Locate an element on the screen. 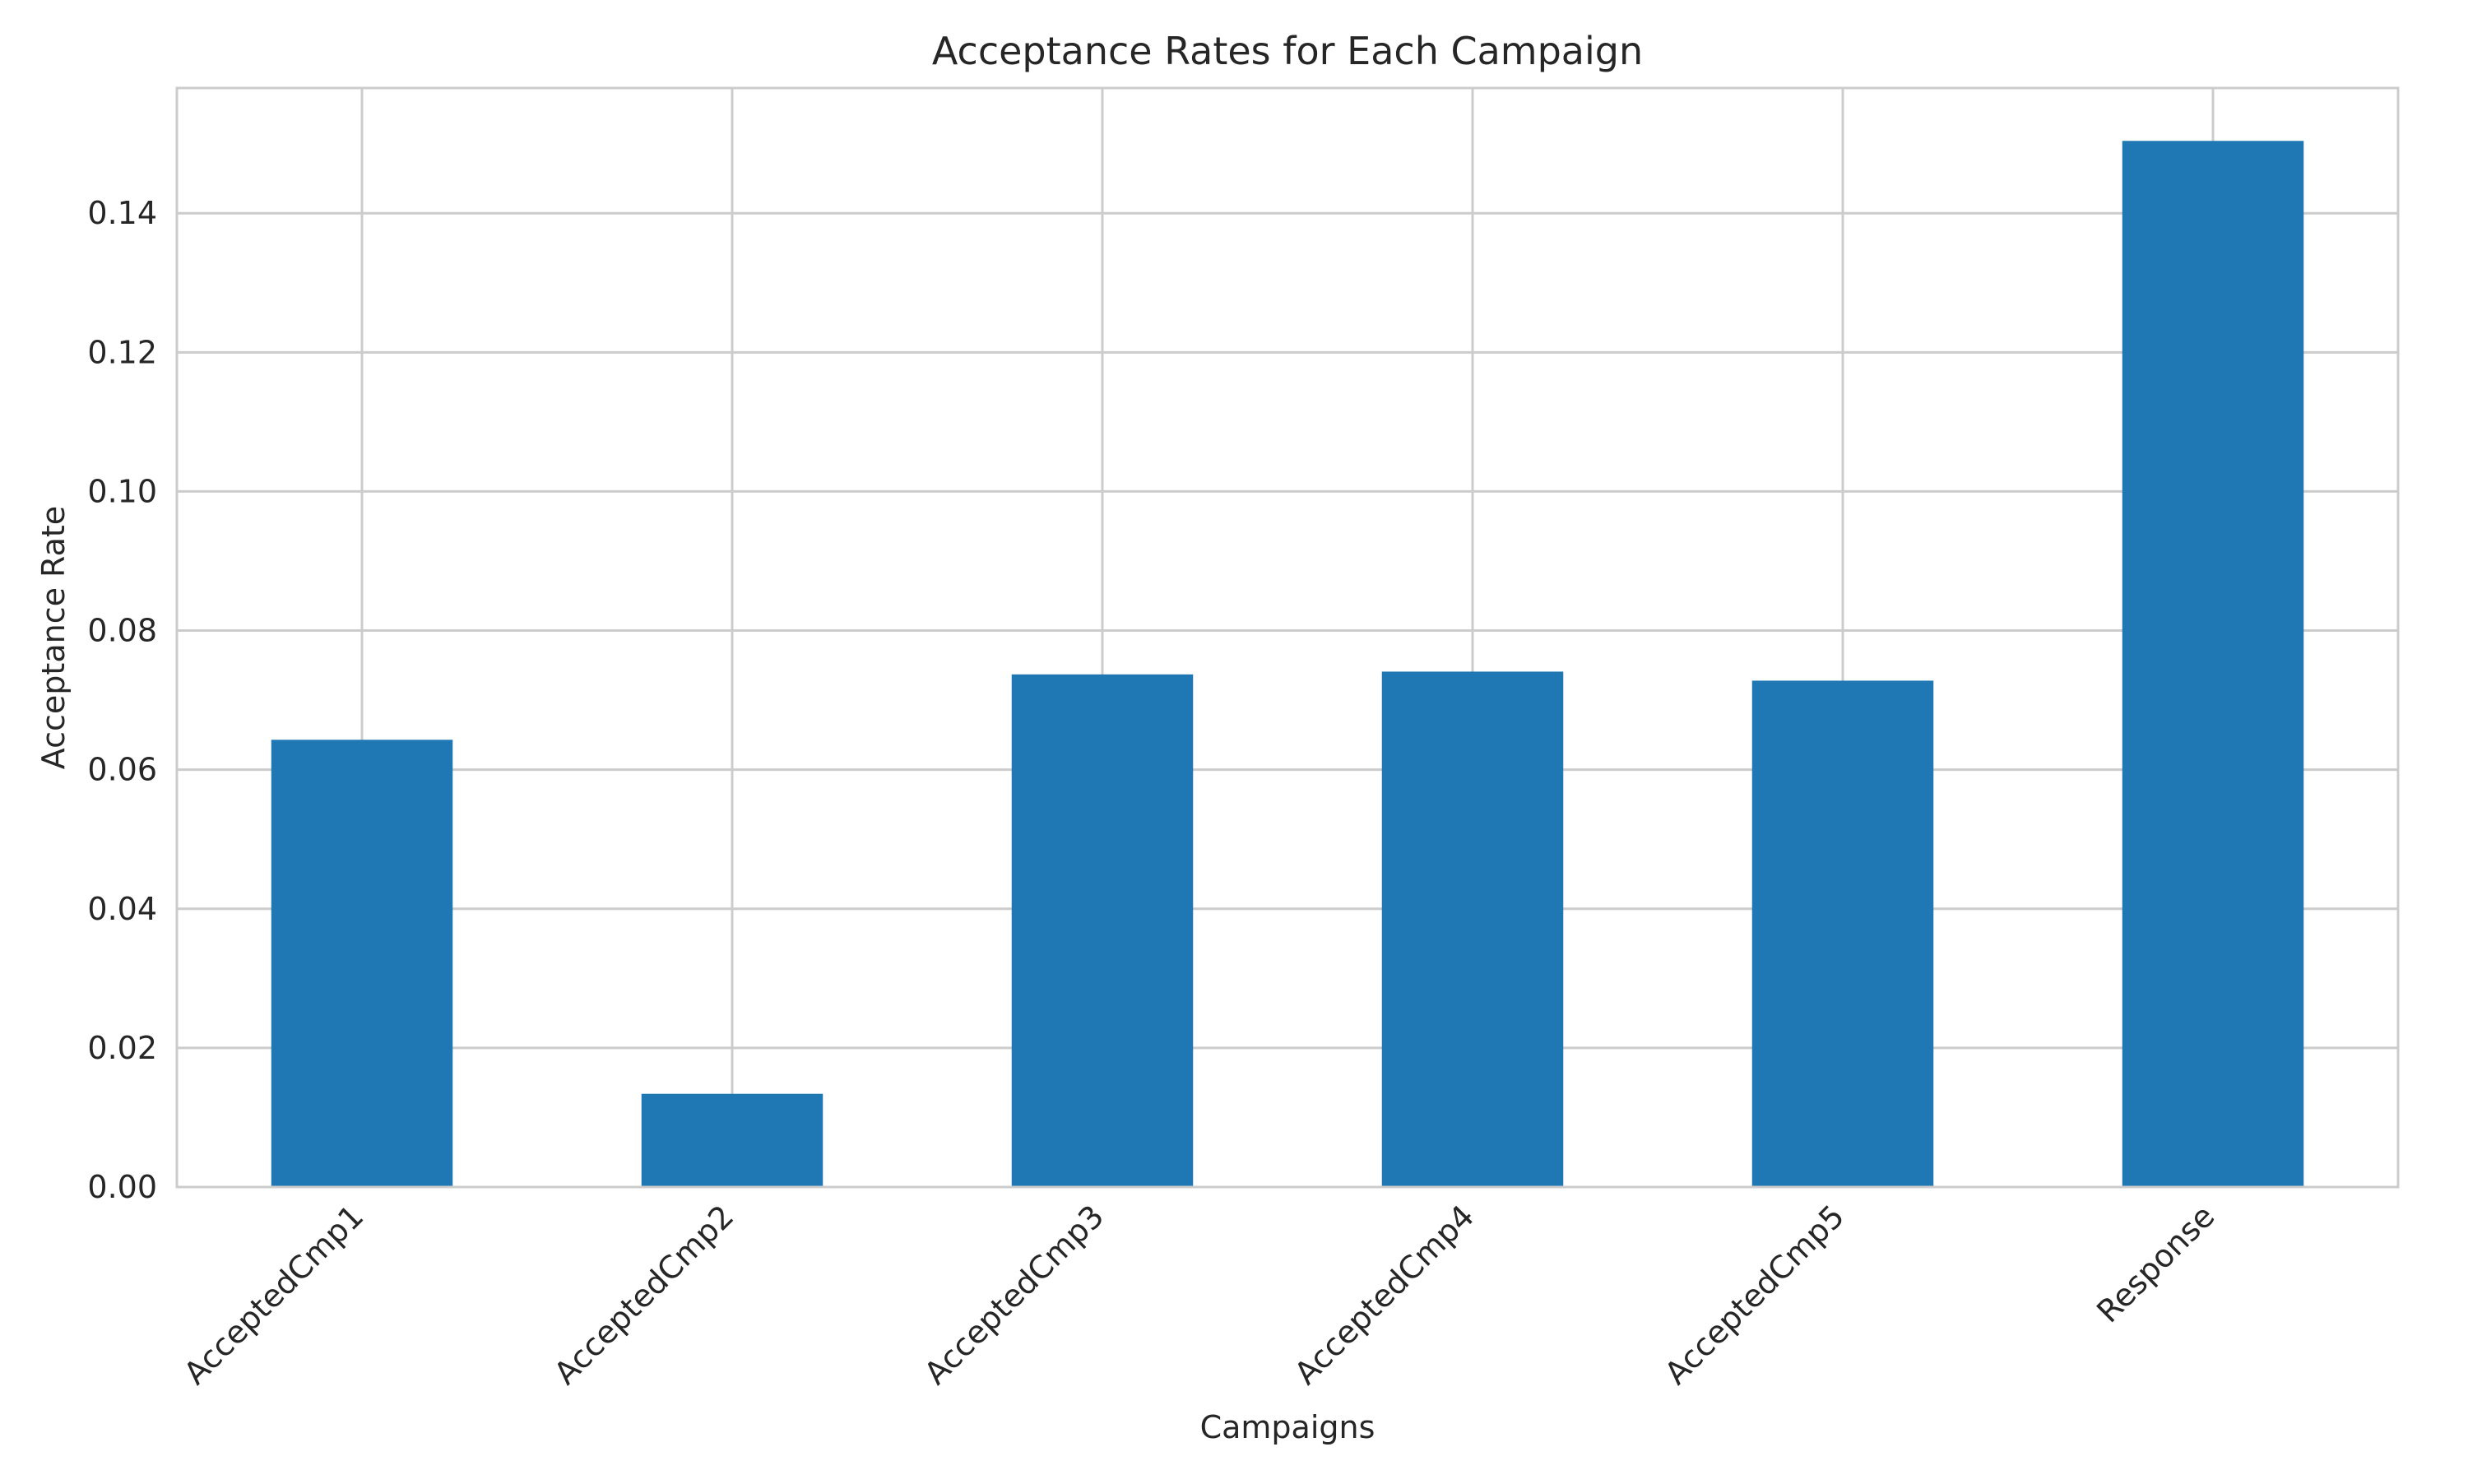 This screenshot has width=2468, height=1484. bar-response is located at coordinates (2213, 664).